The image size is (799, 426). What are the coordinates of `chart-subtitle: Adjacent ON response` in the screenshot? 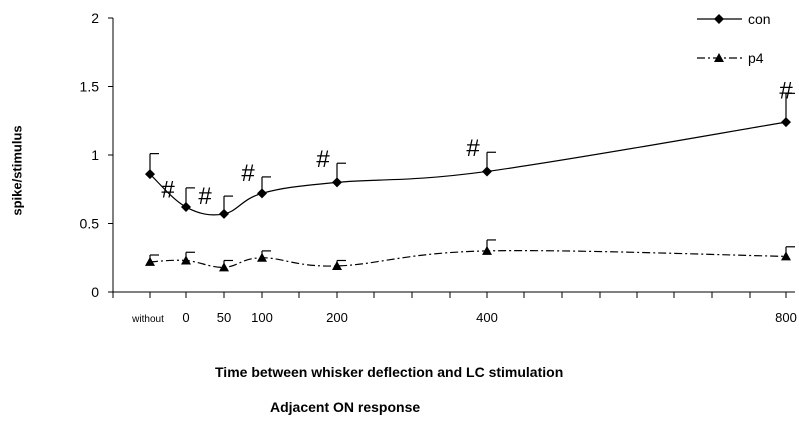 It's located at (345, 407).